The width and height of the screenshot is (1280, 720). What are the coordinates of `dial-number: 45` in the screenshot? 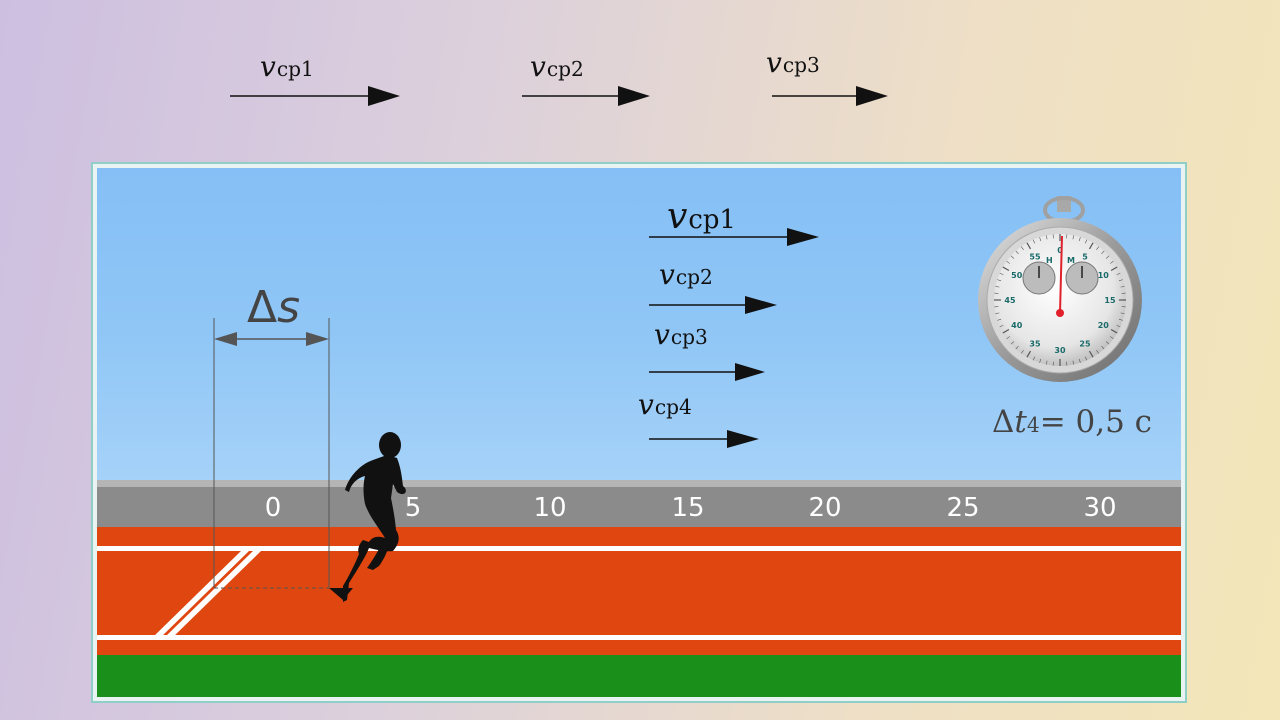 It's located at (1010, 300).